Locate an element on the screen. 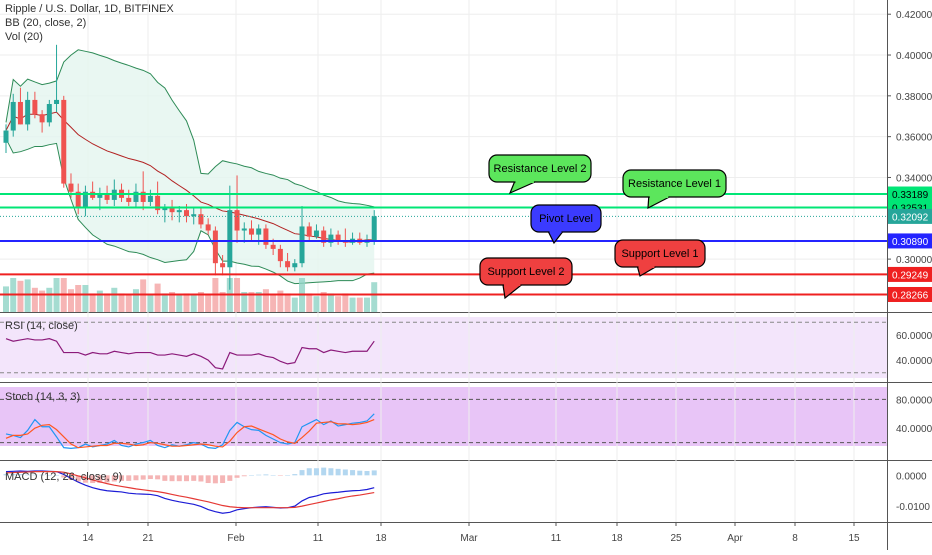 Image resolution: width=932 pixels, height=555 pixels. callout-label: Pivot Level is located at coordinates (566, 219).